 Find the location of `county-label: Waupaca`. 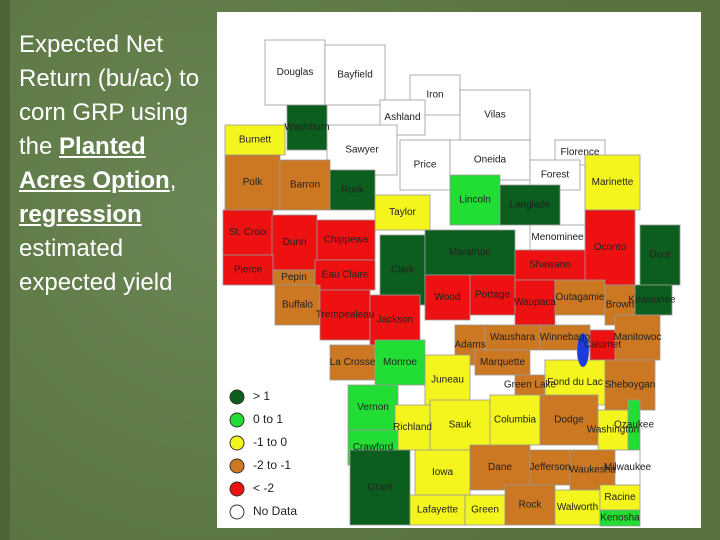

county-label: Waupaca is located at coordinates (535, 302).